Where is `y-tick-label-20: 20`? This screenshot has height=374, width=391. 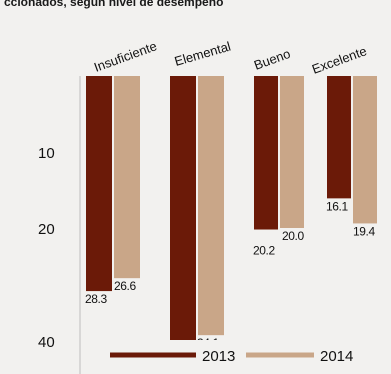
y-tick-label-20: 20 is located at coordinates (46, 229).